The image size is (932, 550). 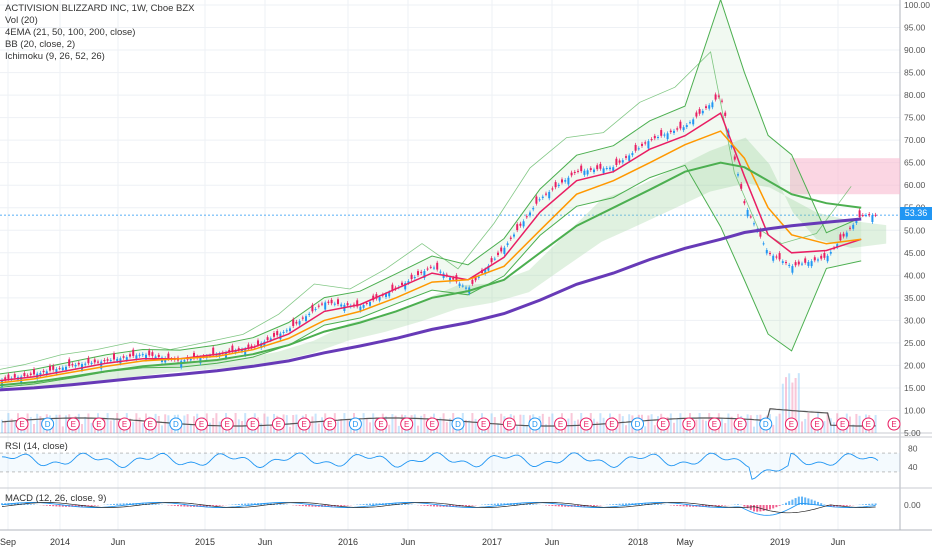 What do you see at coordinates (915, 365) in the screenshot?
I see `y-tick-label: 20.00` at bounding box center [915, 365].